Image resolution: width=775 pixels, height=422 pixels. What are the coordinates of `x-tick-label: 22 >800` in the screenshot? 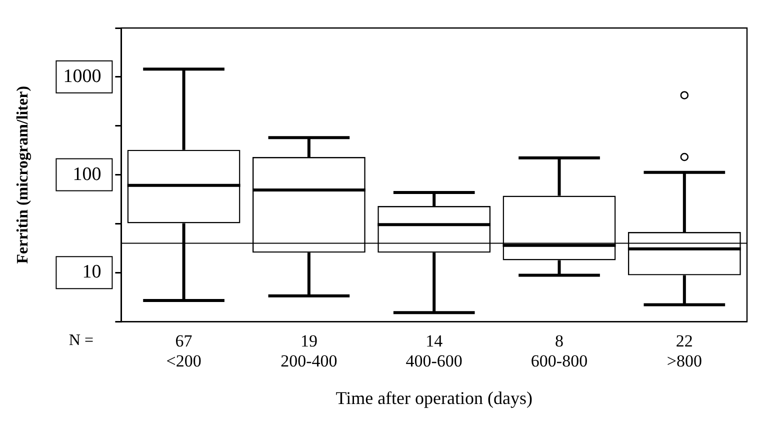 It's located at (684, 351).